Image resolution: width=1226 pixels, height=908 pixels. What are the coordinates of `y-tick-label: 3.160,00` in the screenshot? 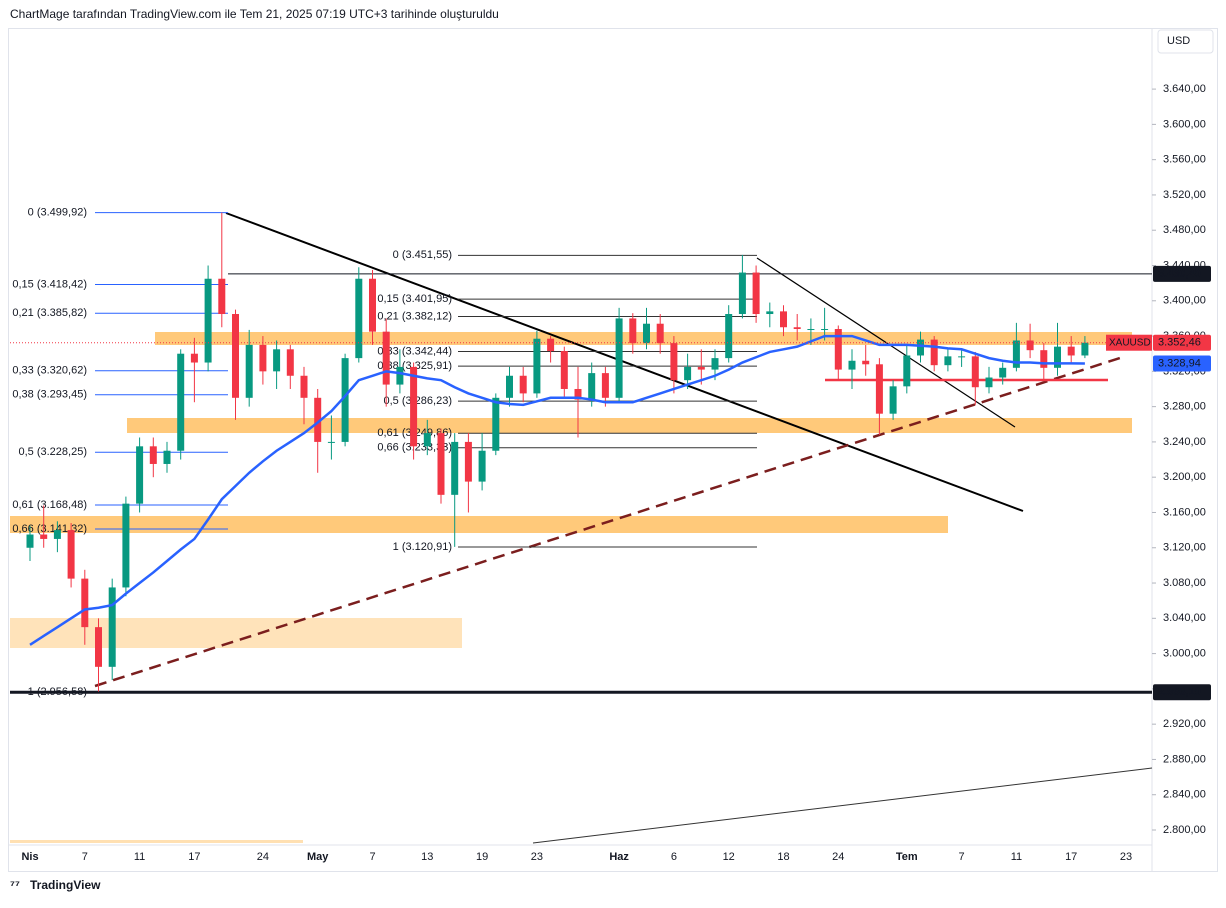 It's located at (1184, 512).